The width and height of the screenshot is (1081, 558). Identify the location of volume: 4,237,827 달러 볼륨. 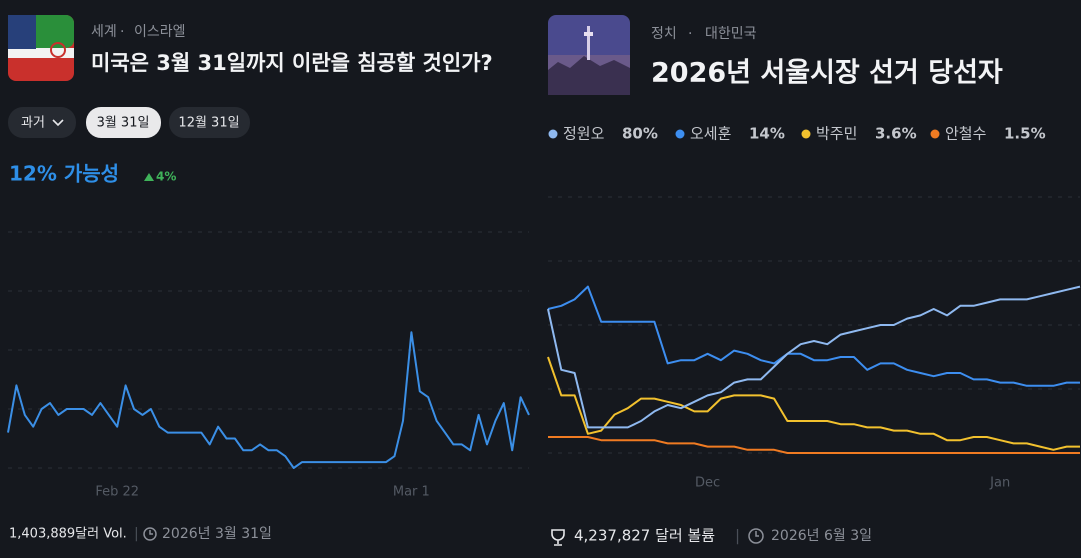
(644, 536).